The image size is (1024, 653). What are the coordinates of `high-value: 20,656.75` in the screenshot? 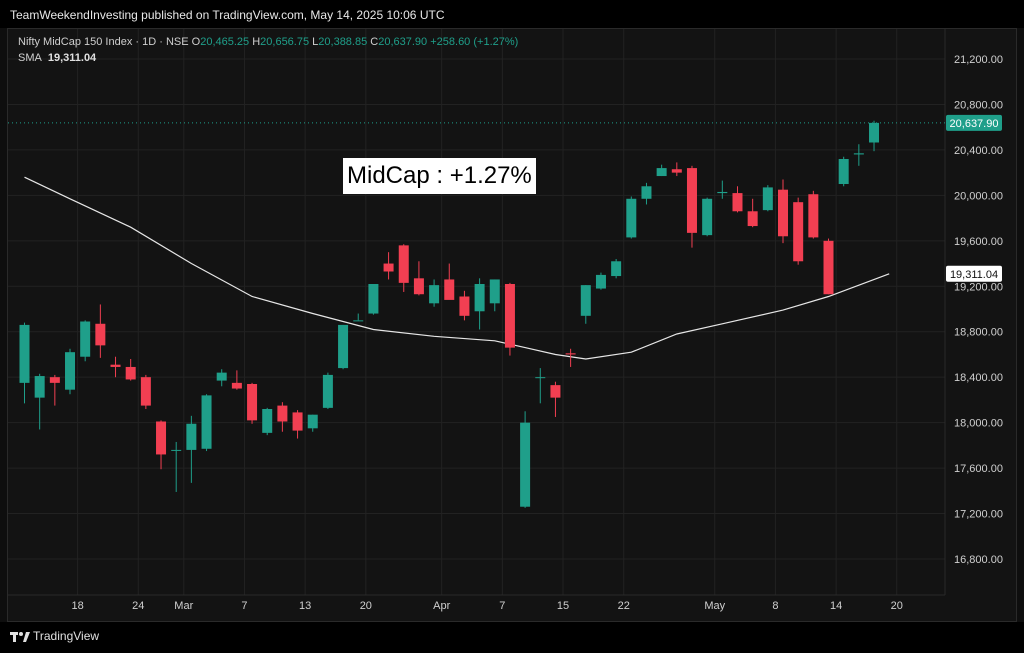 It's located at (285, 42).